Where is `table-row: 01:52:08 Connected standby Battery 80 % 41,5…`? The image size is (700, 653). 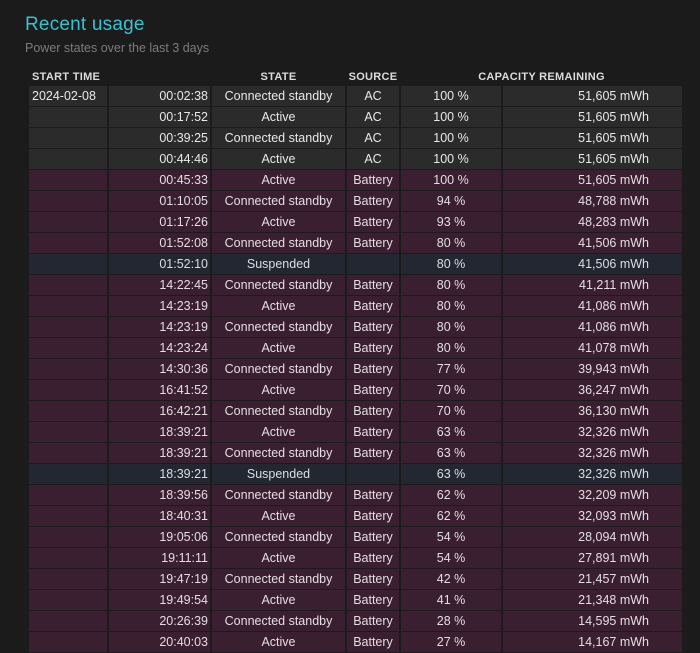 table-row: 01:52:08 Connected standby Battery 80 % 41,5… is located at coordinates (355, 243).